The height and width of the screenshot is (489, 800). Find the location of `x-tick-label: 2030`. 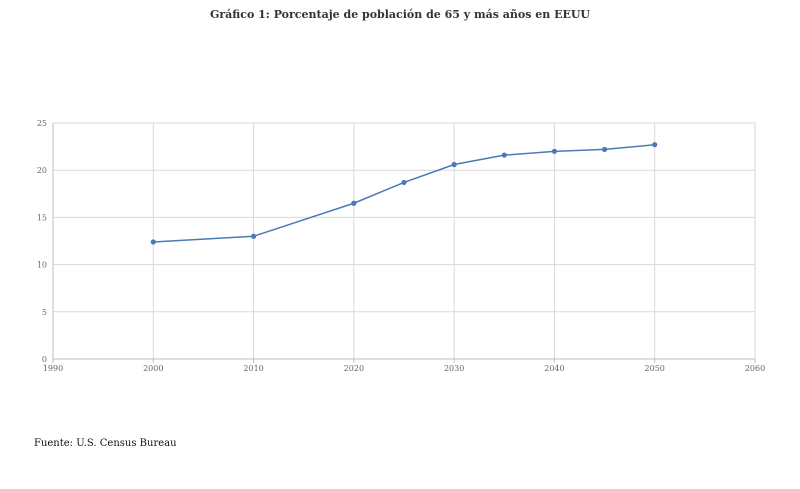

x-tick-label: 2030 is located at coordinates (454, 368).